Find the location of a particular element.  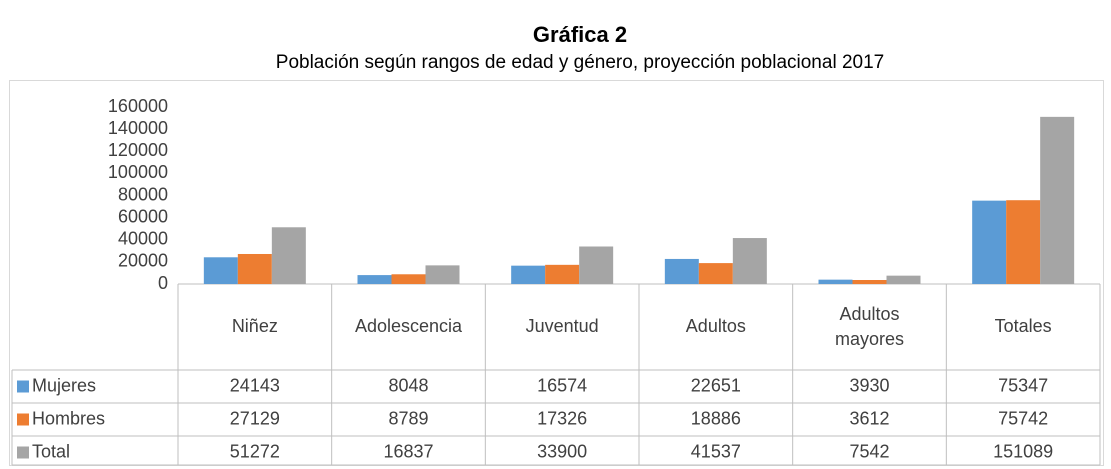

table-value: 51272 is located at coordinates (255, 451).